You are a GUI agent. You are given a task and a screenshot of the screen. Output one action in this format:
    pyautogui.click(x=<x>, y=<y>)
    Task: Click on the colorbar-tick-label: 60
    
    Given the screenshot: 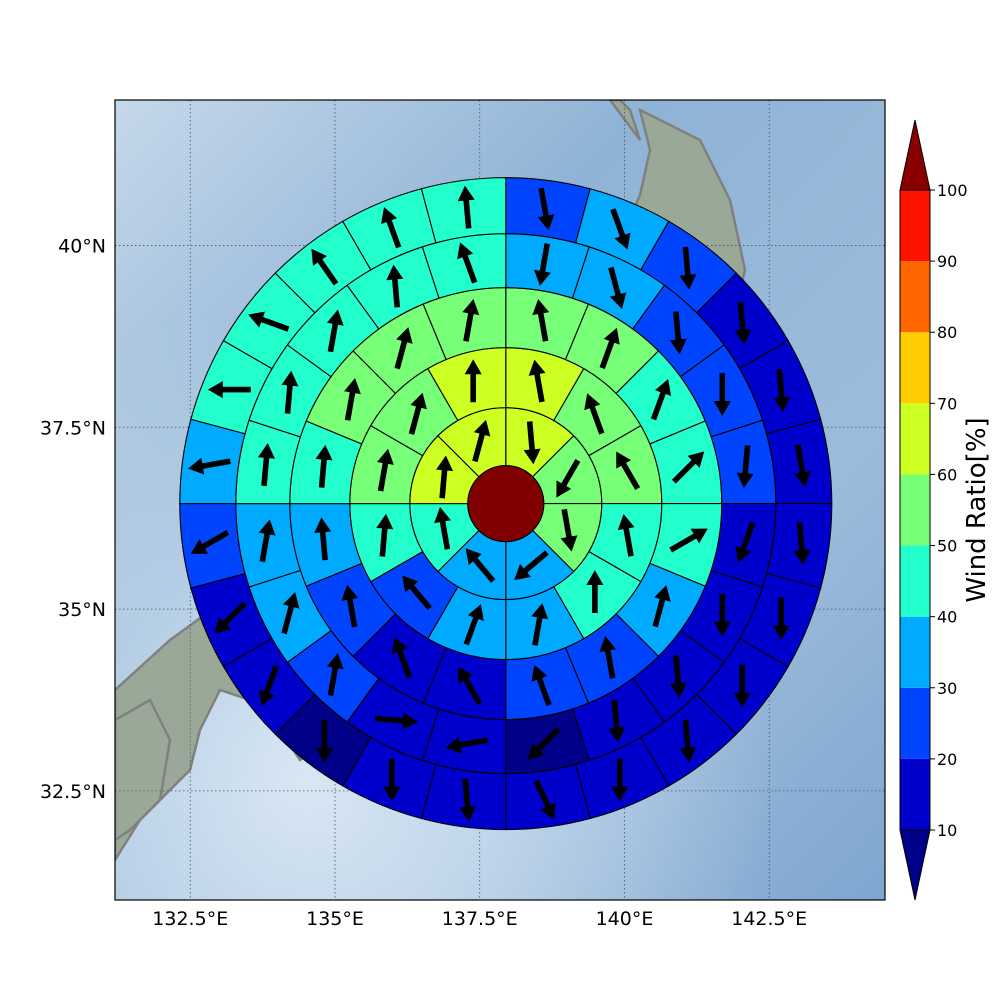 What is the action you would take?
    pyautogui.click(x=947, y=474)
    